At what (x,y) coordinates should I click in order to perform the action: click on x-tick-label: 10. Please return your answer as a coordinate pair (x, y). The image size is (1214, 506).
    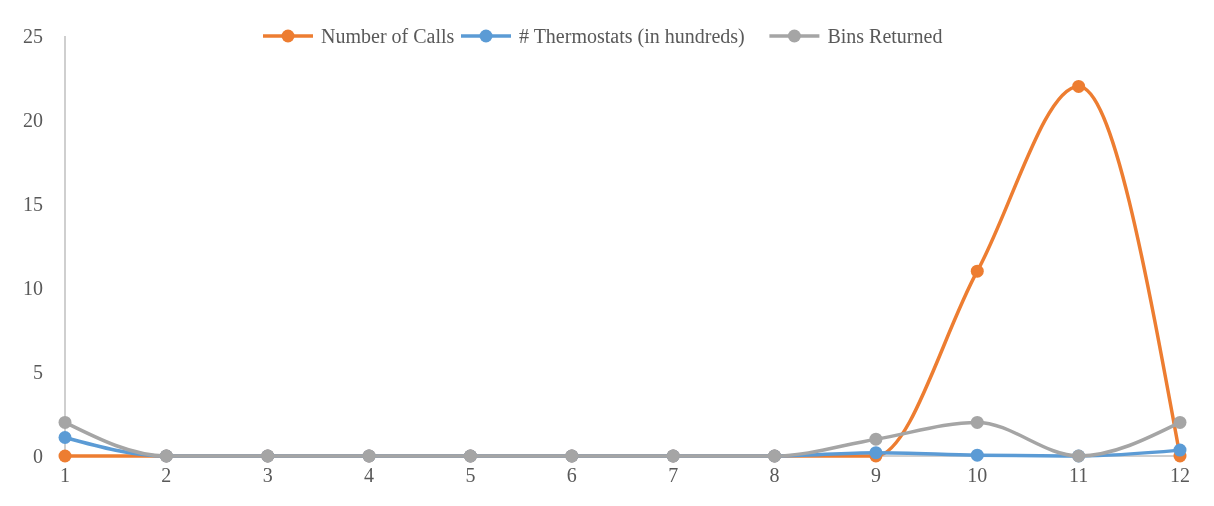
    Looking at the image, I should click on (977, 475).